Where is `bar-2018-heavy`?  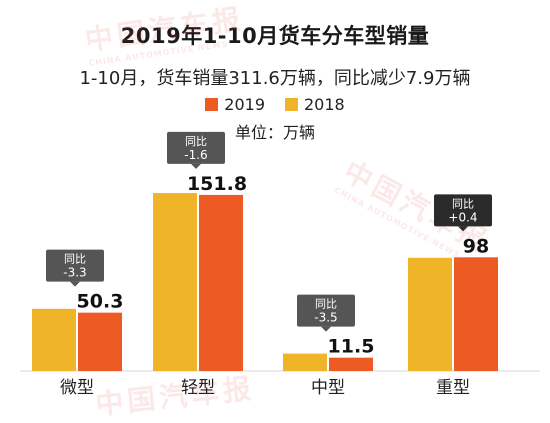 bar-2018-heavy is located at coordinates (430, 314).